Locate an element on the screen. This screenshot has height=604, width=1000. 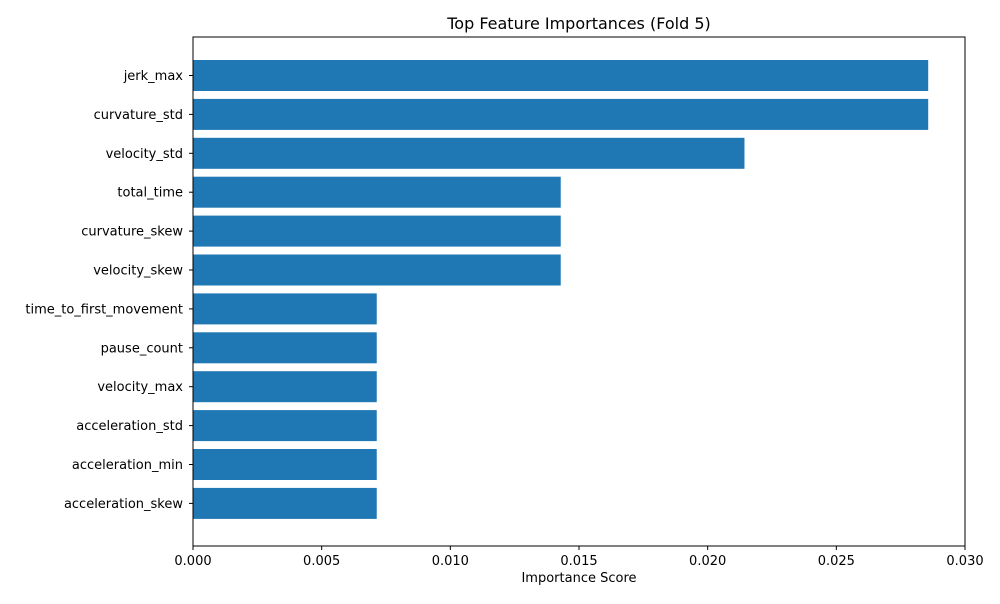
y-tick-label: curvature_std is located at coordinates (138, 115).